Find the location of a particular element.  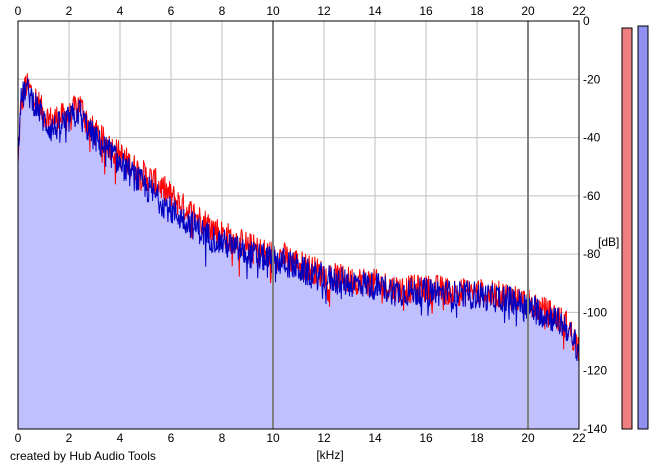

y-tick-label: 0 is located at coordinates (586, 21).